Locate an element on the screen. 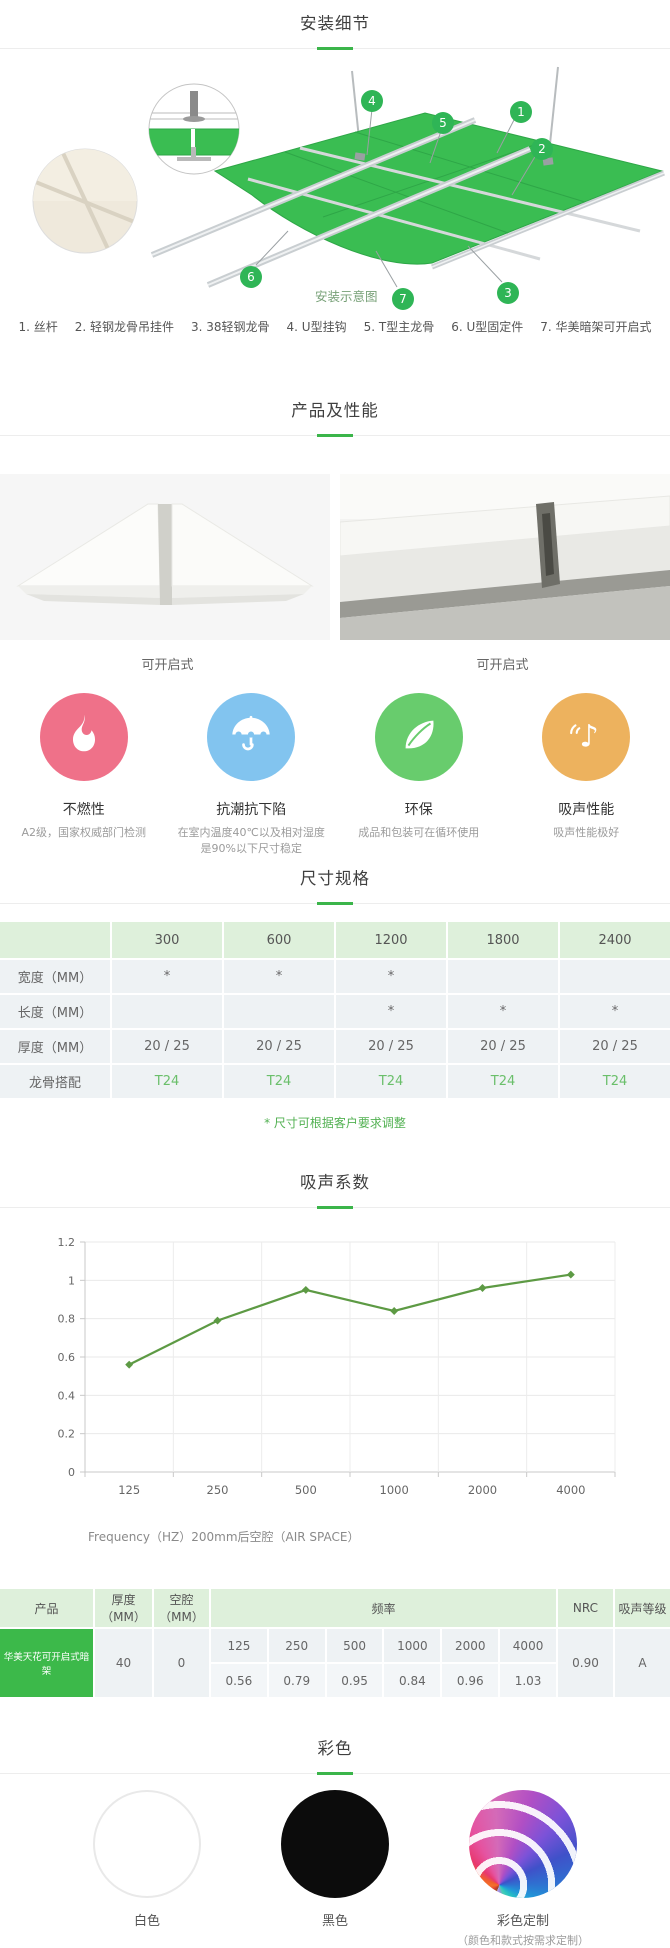  svg-text: 0.4 is located at coordinates (67, 1395).